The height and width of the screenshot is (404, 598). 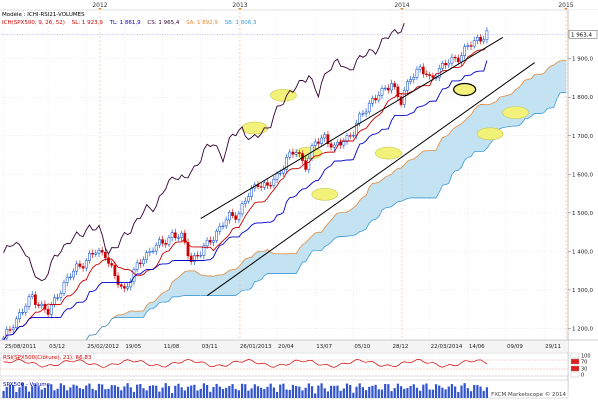 What do you see at coordinates (565, 5) in the screenshot?
I see `year-label: 2015` at bounding box center [565, 5].